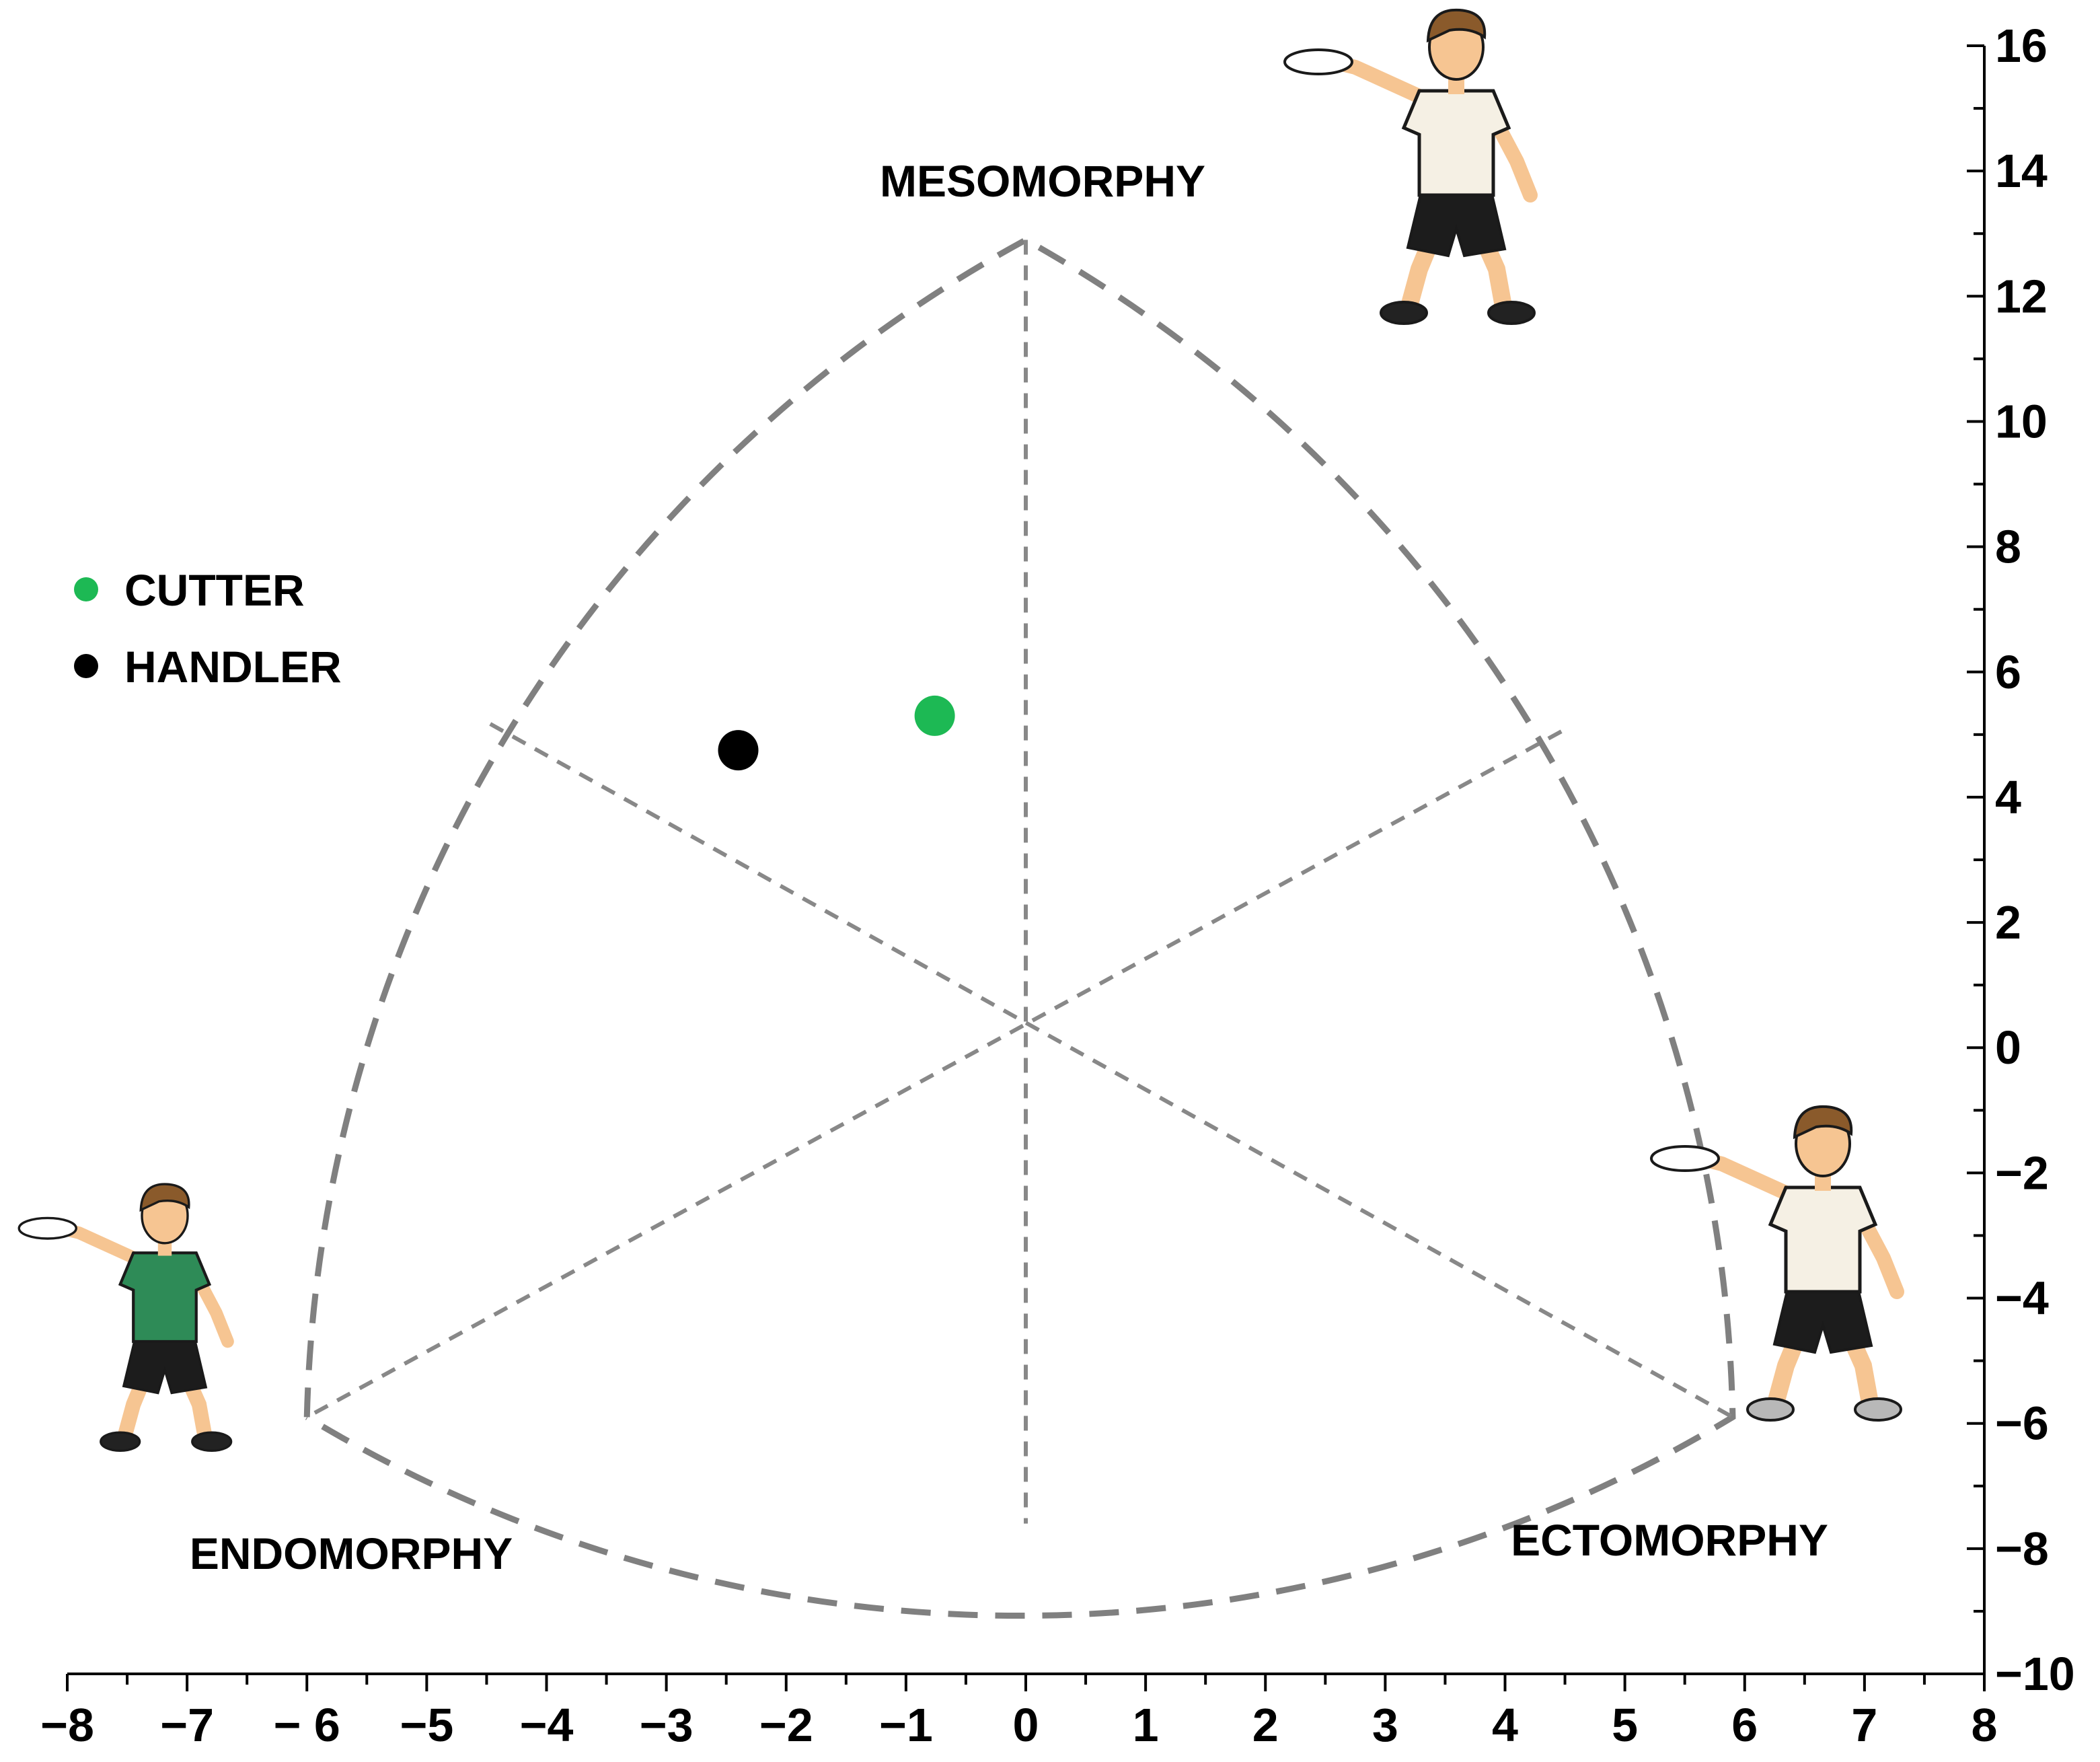  Describe the element at coordinates (187, 1725) in the screenshot. I see `x-tick-label: −7` at that location.